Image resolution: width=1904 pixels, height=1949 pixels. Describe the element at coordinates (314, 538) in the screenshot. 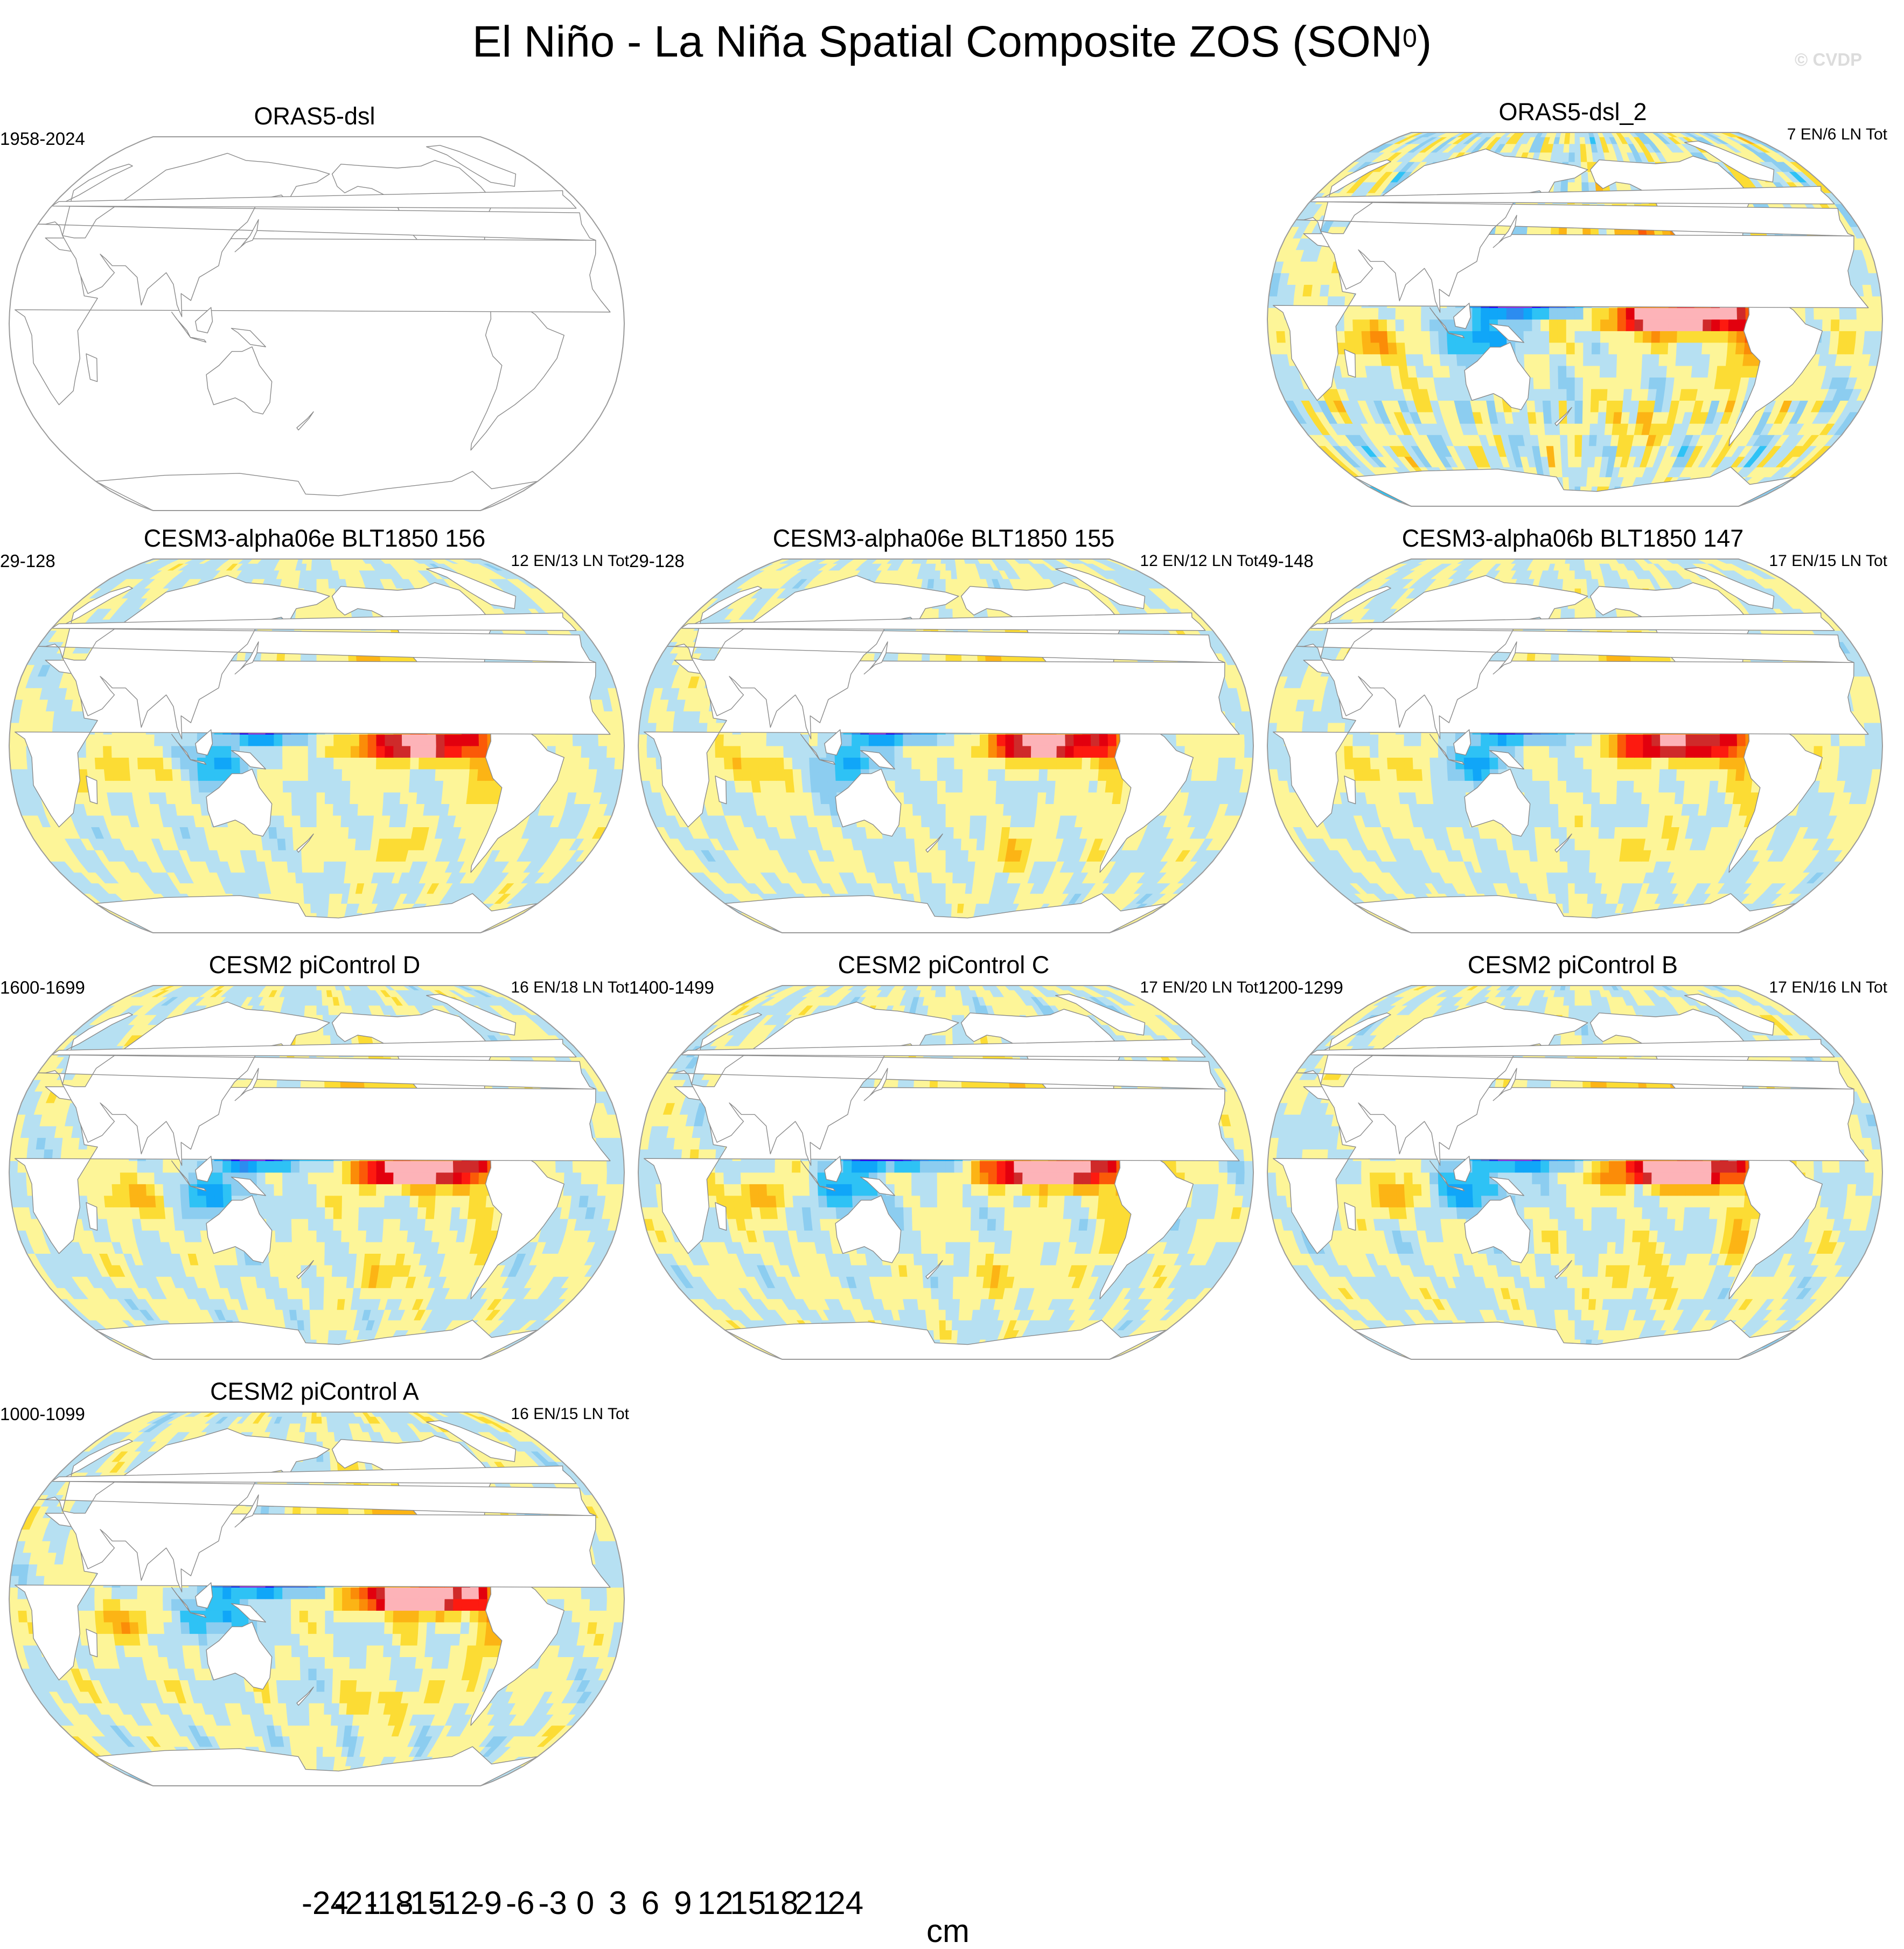

I see `panel-title: CESM3-alpha06e BLT1850 156` at that location.